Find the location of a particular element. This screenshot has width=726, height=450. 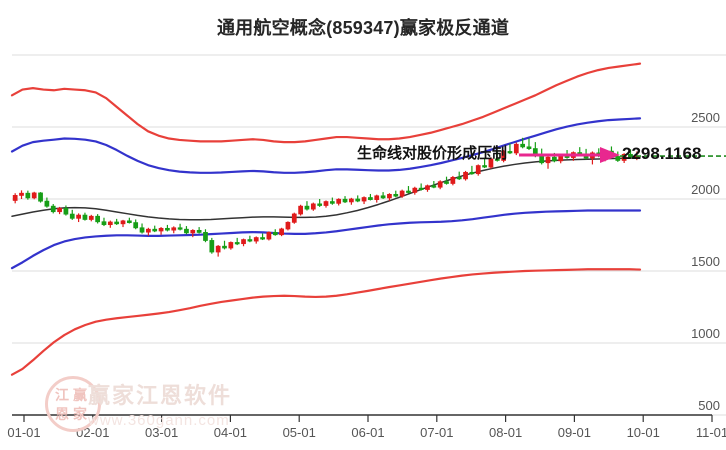

x-axis-tick: 06-01 is located at coordinates (368, 432).